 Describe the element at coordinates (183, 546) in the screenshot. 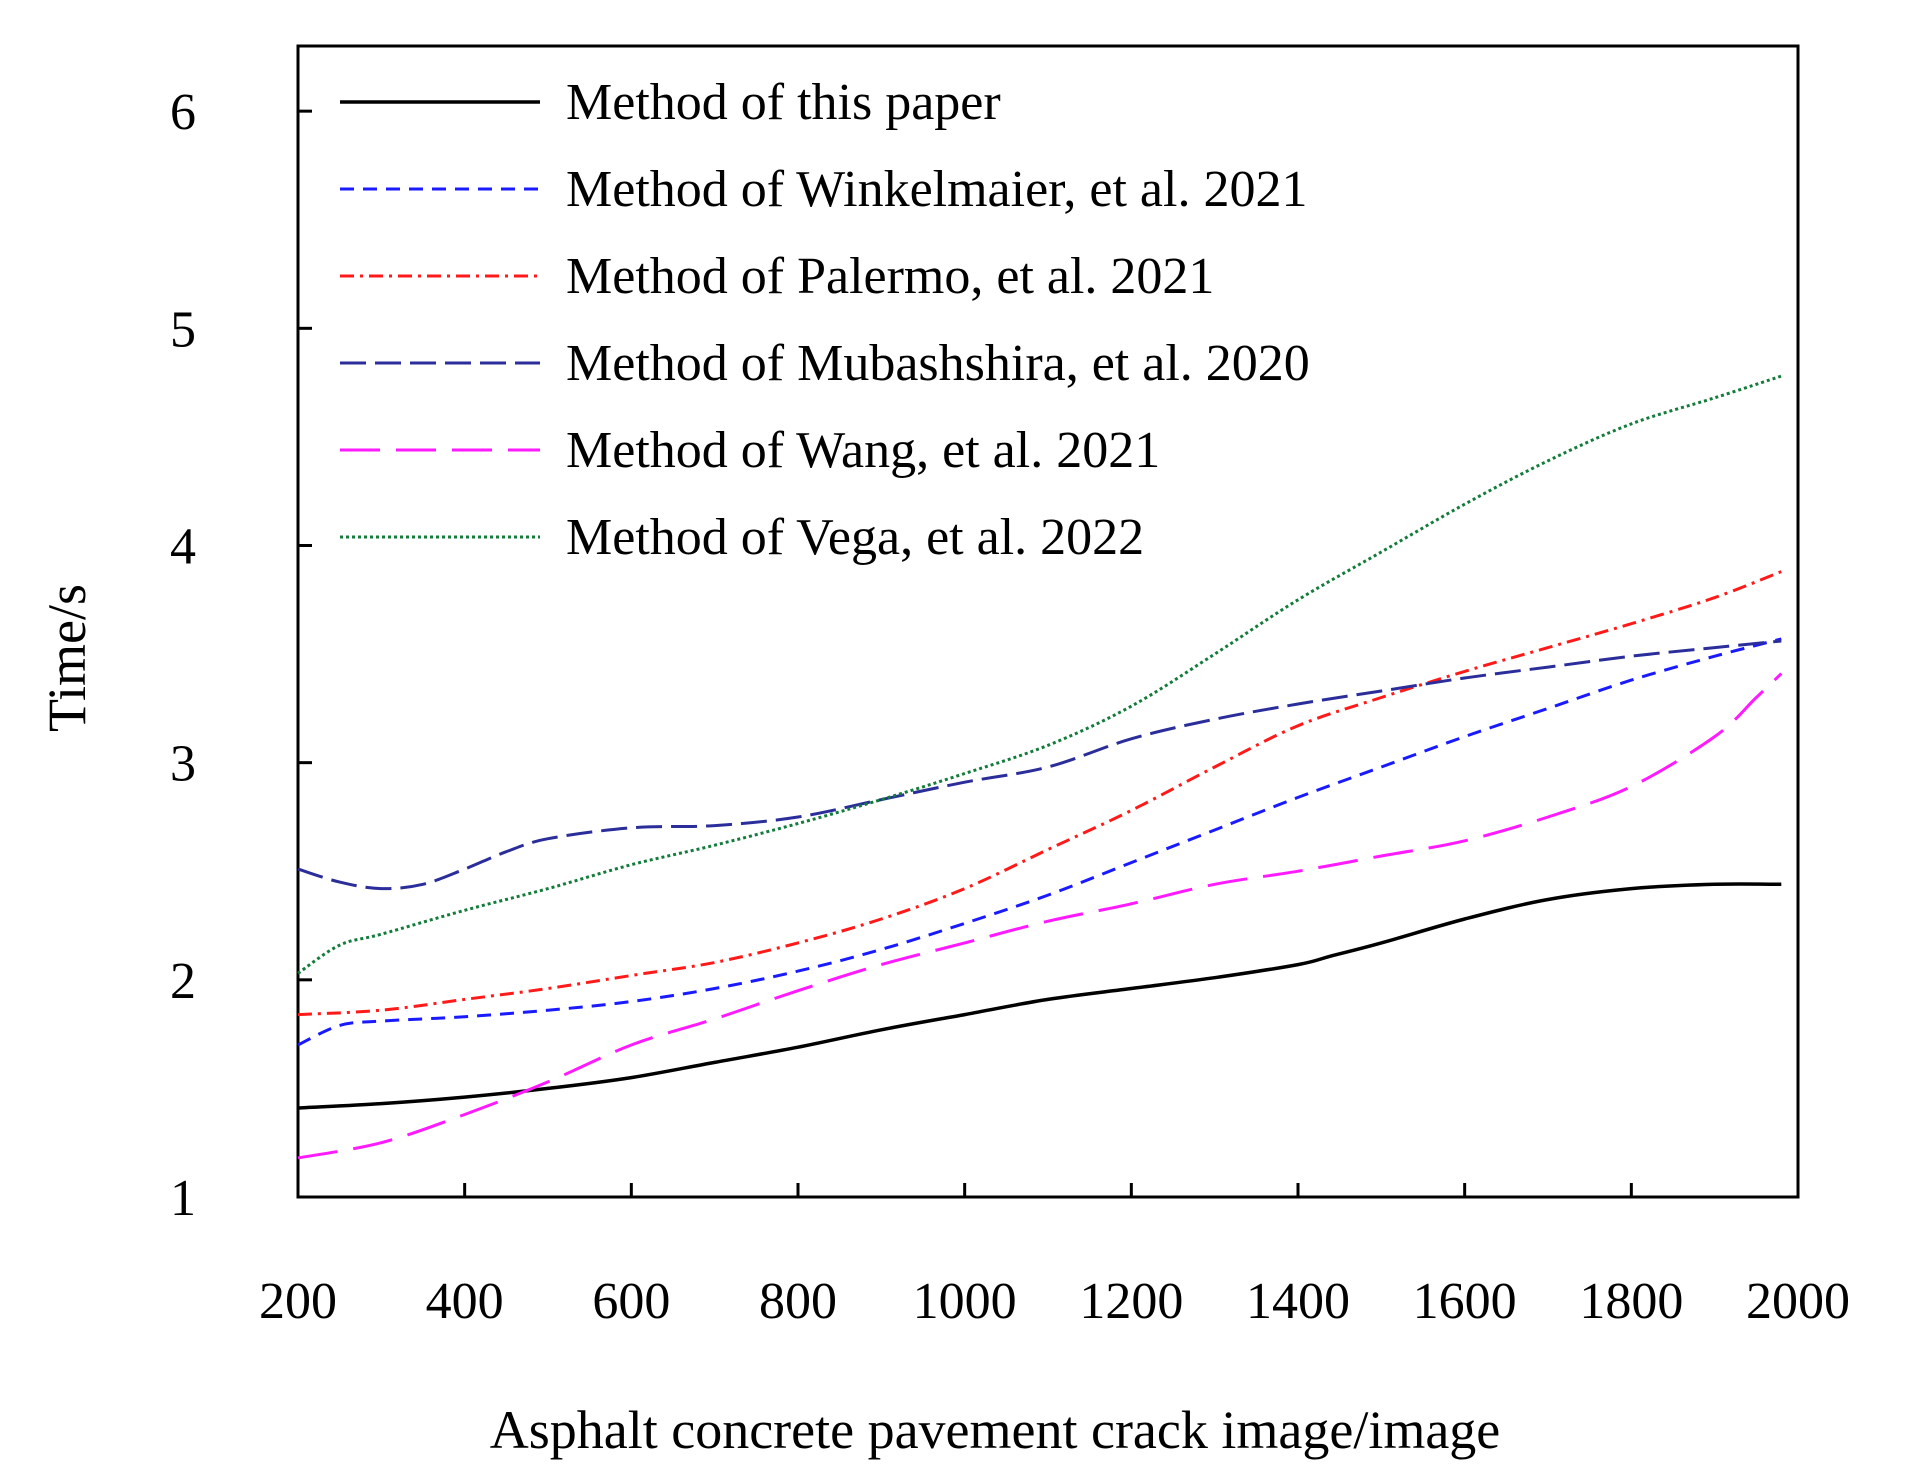

I see `y-tick-label: 4` at that location.